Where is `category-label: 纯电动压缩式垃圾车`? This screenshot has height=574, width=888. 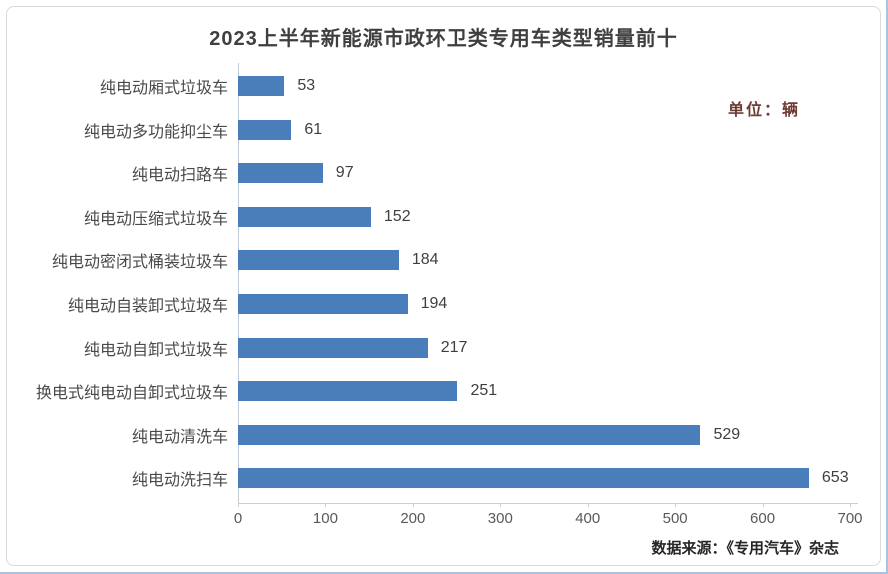
category-label: 纯电动压缩式垃圾车 is located at coordinates (155, 219).